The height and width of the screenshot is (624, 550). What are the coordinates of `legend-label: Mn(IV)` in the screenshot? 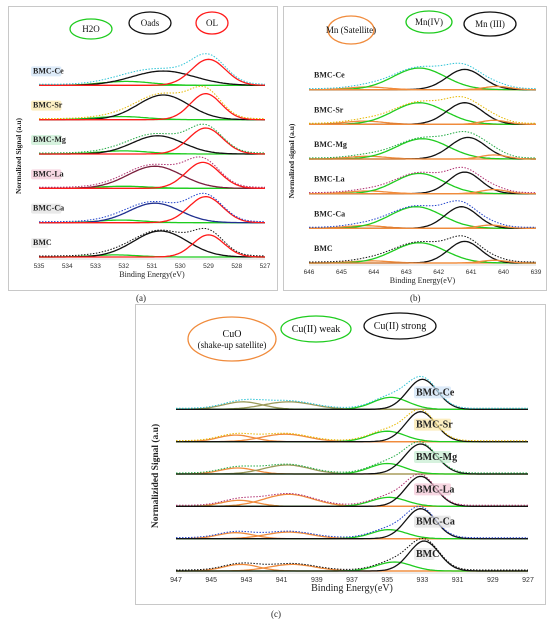 It's located at (429, 22).